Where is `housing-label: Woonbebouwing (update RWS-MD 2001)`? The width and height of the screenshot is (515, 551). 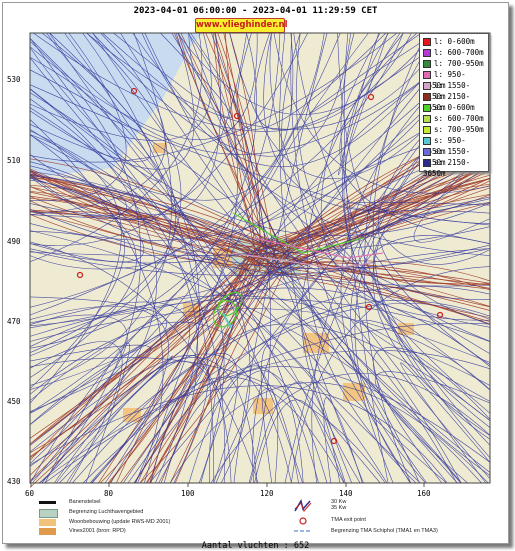
housing-label: Woonbebouwing (update RWS-MD 2001) is located at coordinates (120, 522).